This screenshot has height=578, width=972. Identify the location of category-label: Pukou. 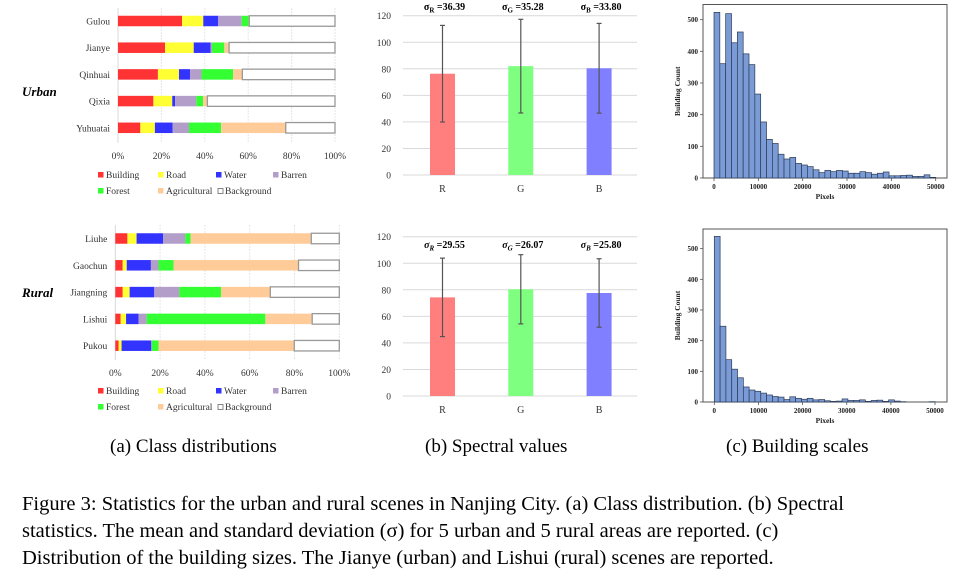
(95, 347).